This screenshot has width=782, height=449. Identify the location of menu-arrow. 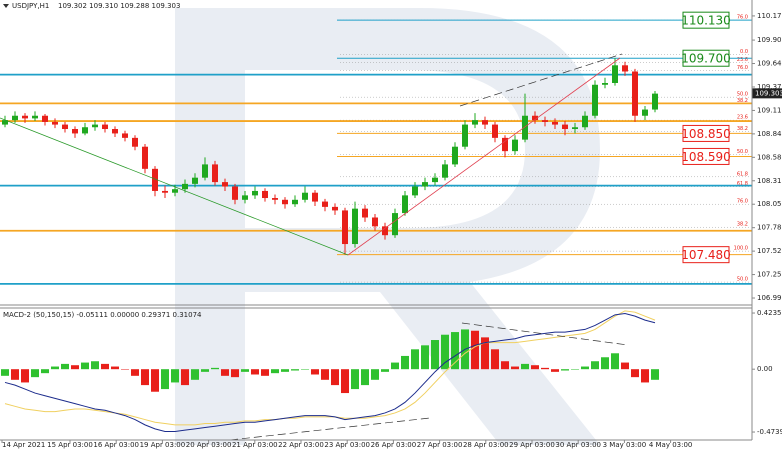
(6, 6).